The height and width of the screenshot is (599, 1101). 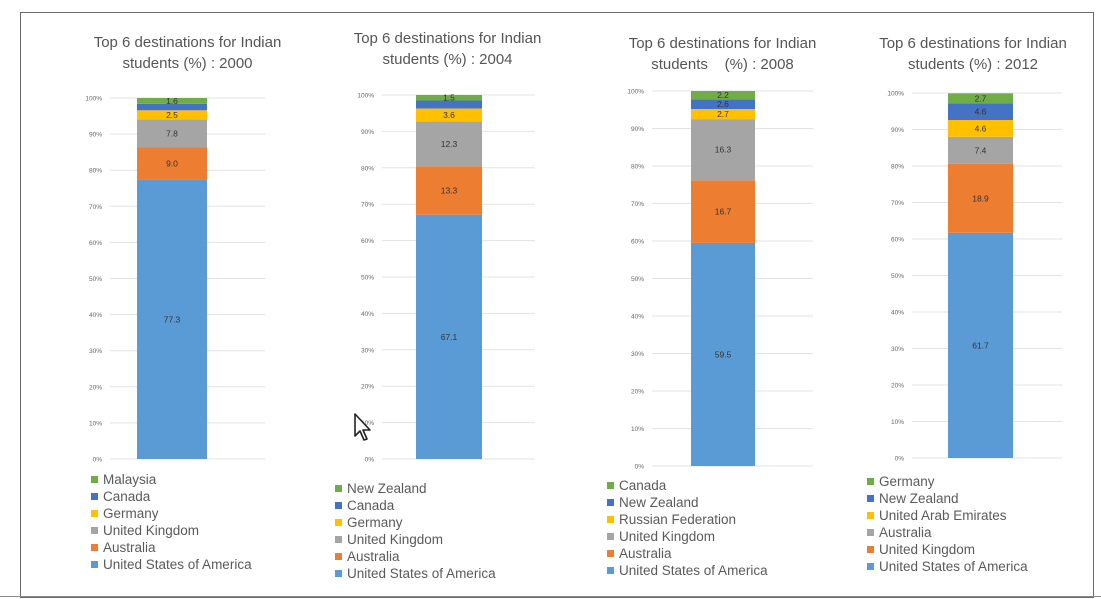 I want to click on data-label: 9.0, so click(x=172, y=164).